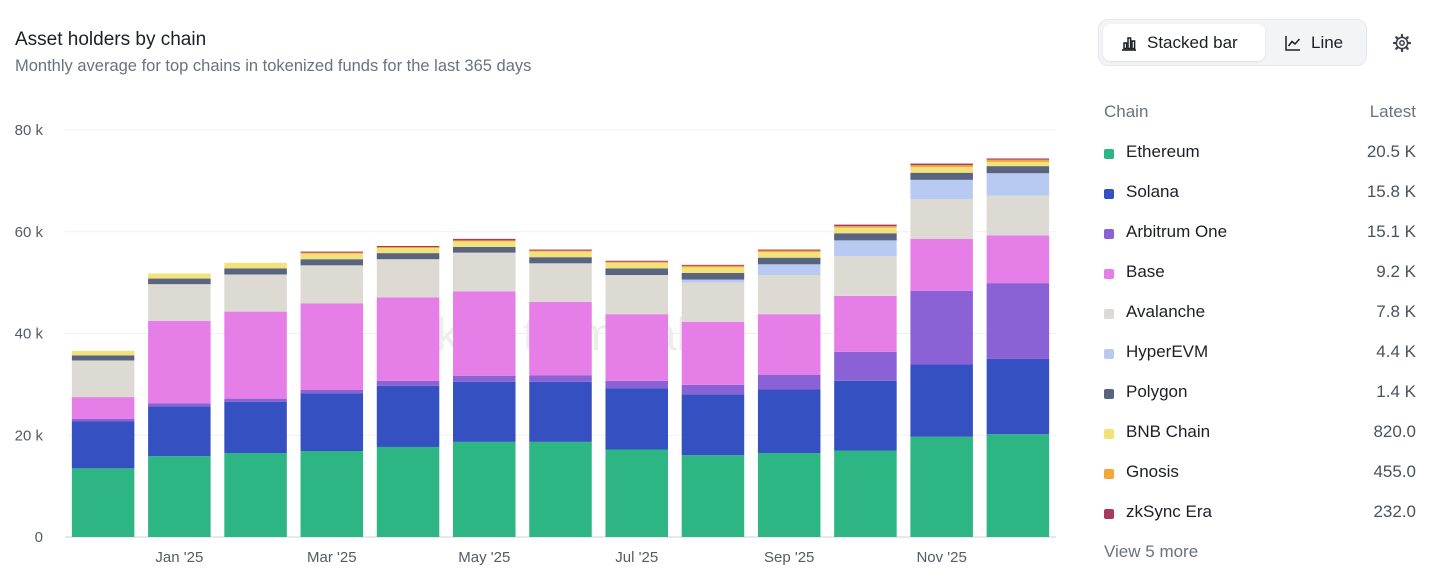 This screenshot has width=1441, height=577. Describe the element at coordinates (1260, 274) in the screenshot. I see `legend-item-base: Base 9.2 K` at that location.